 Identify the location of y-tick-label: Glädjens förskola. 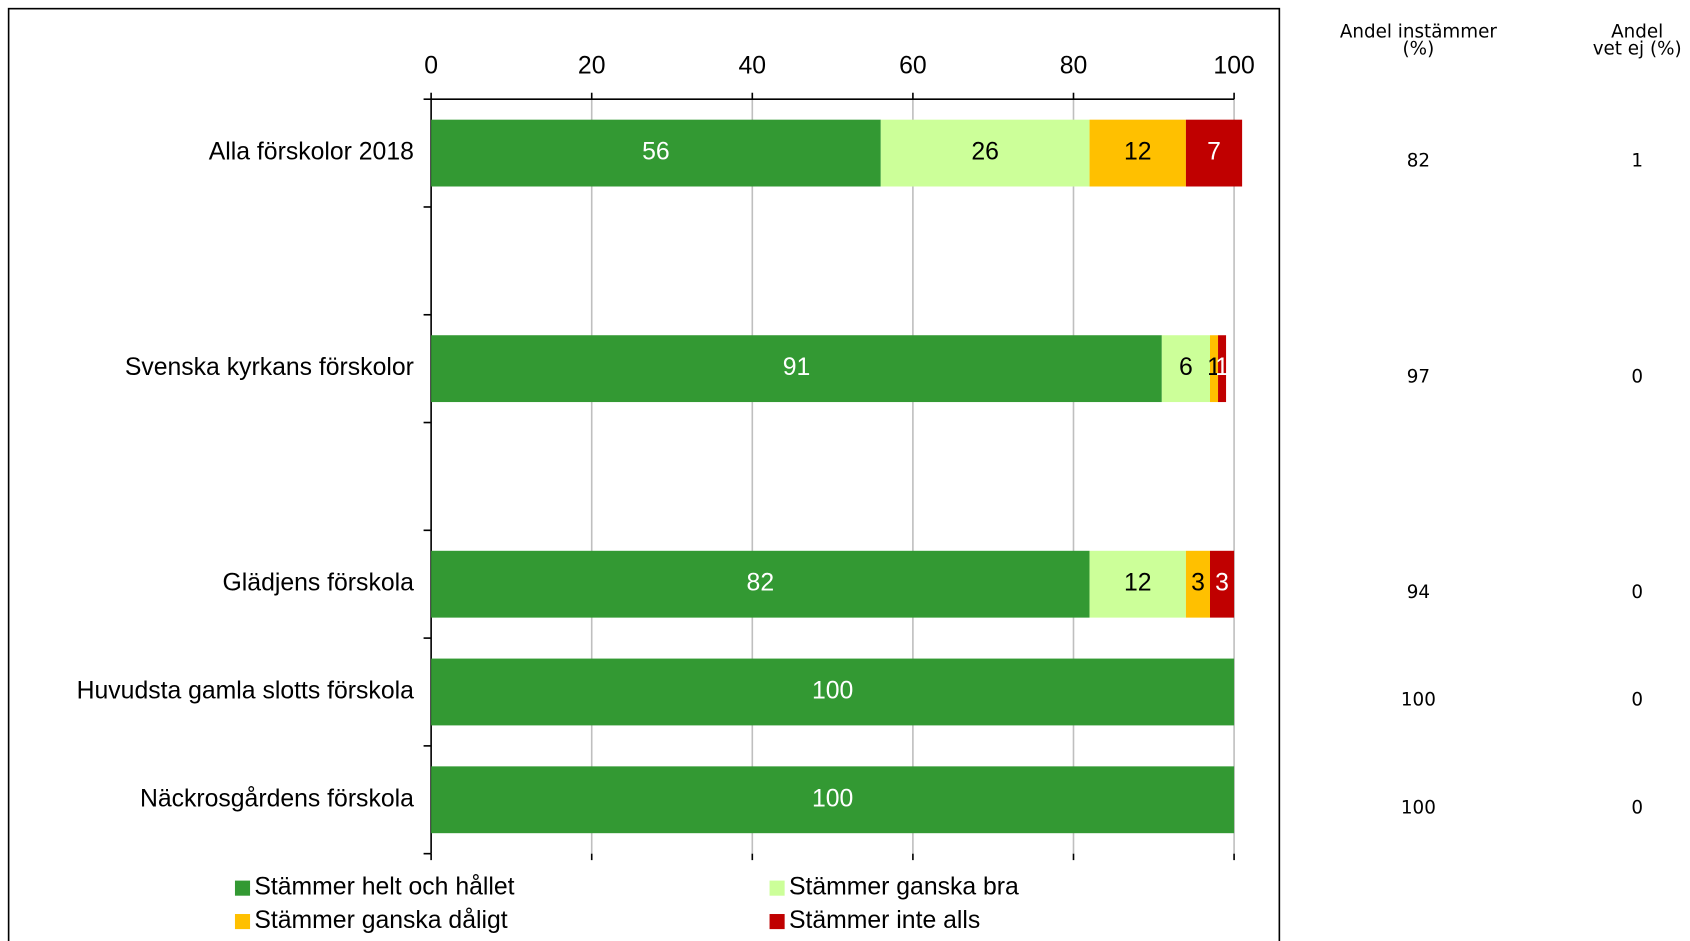
(319, 583).